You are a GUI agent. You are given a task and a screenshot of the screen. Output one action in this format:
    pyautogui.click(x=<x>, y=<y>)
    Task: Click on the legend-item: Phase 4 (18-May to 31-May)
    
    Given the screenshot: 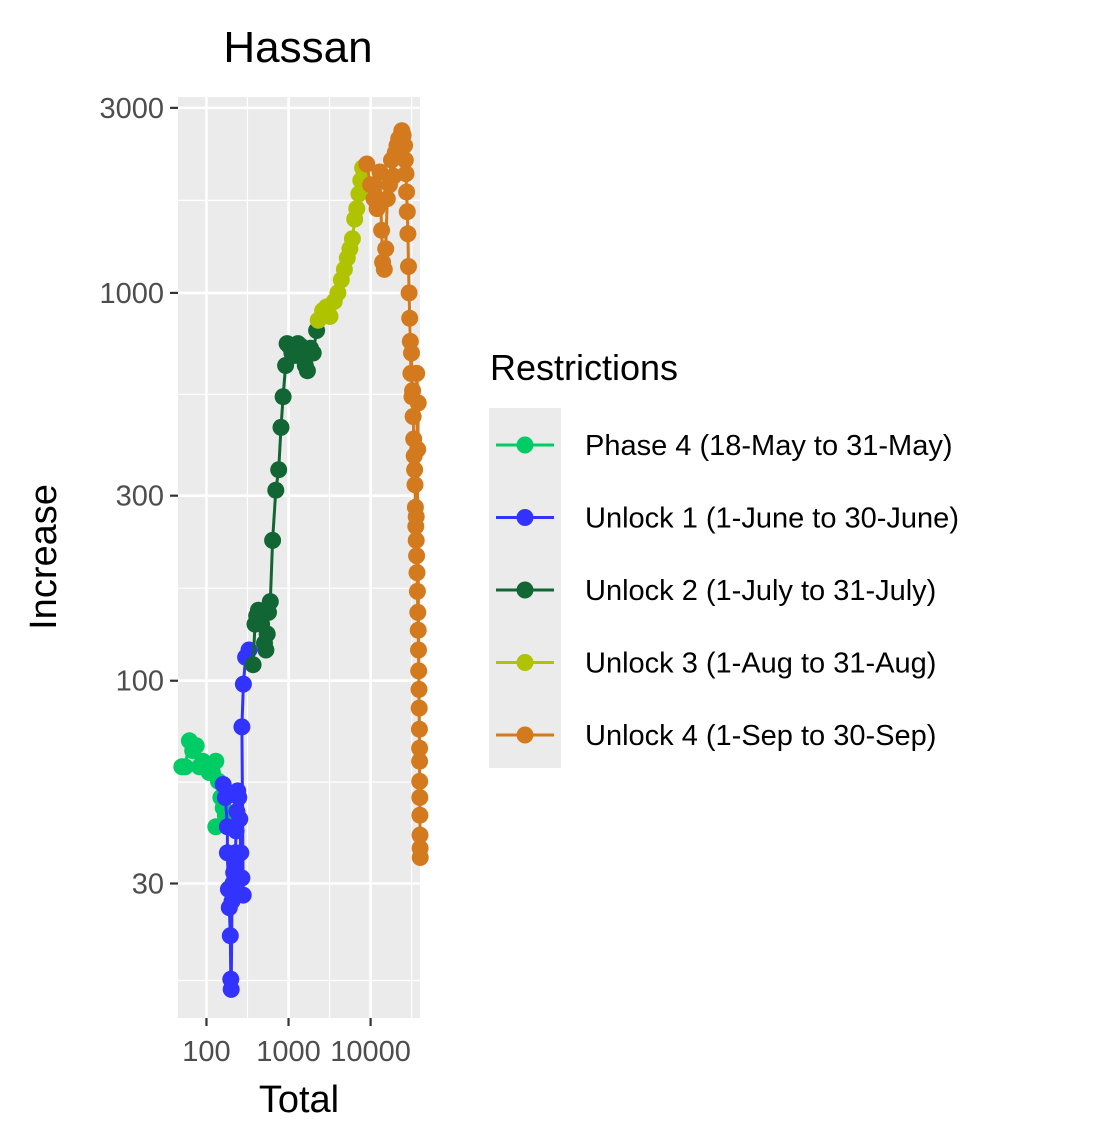 What is the action you would take?
    pyautogui.click(x=724, y=446)
    